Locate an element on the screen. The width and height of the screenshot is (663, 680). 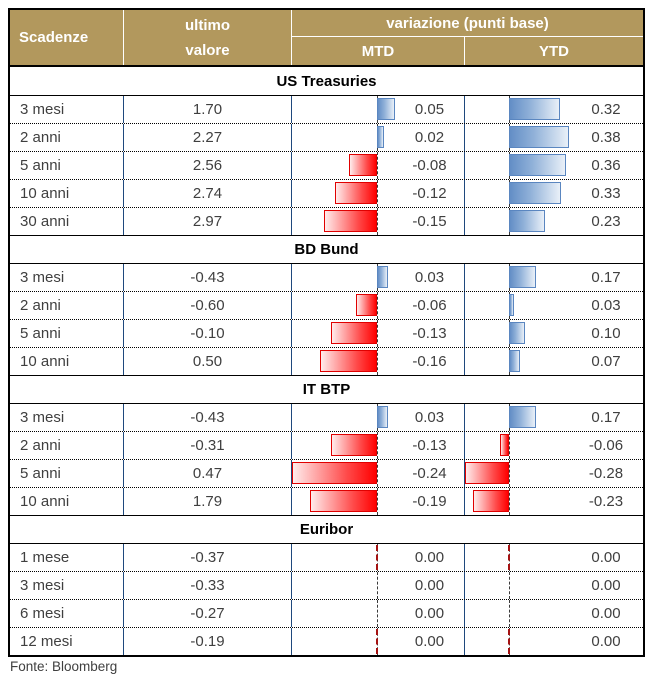
section-title-it-btp: IT BTP is located at coordinates (326, 389).